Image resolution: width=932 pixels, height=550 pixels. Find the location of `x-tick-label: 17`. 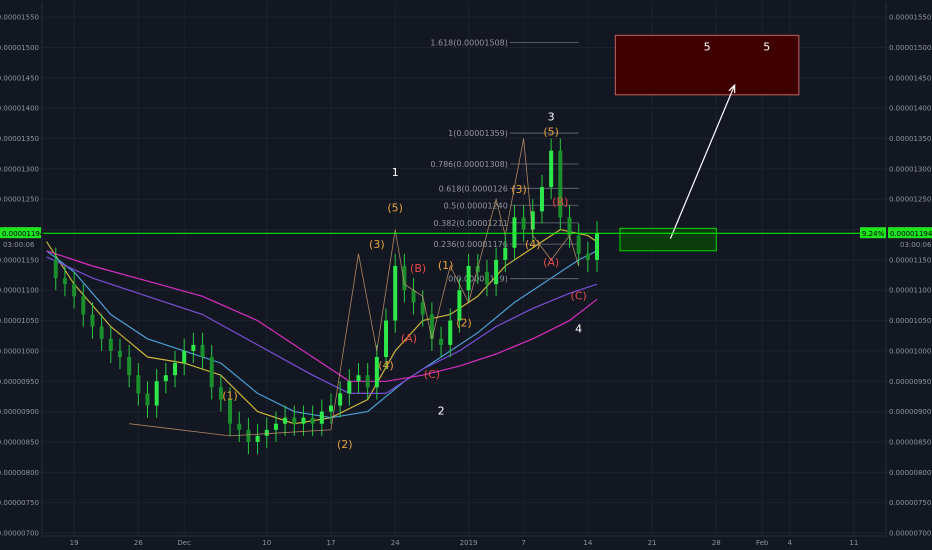

x-tick-label: 17 is located at coordinates (331, 543).